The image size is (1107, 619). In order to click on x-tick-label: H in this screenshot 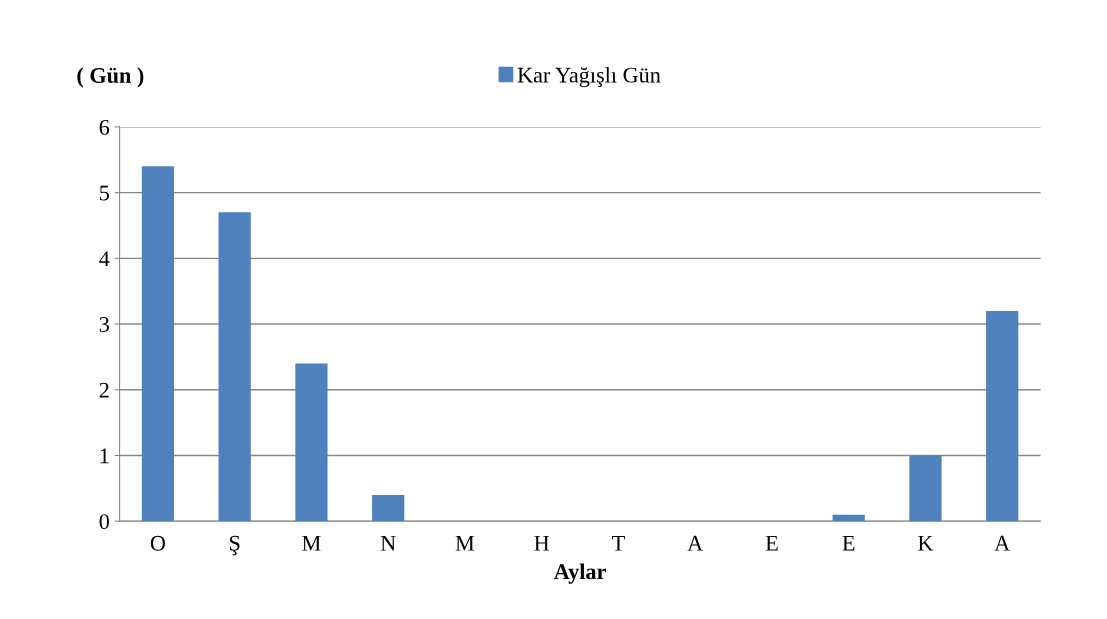, I will do `click(542, 543)`.